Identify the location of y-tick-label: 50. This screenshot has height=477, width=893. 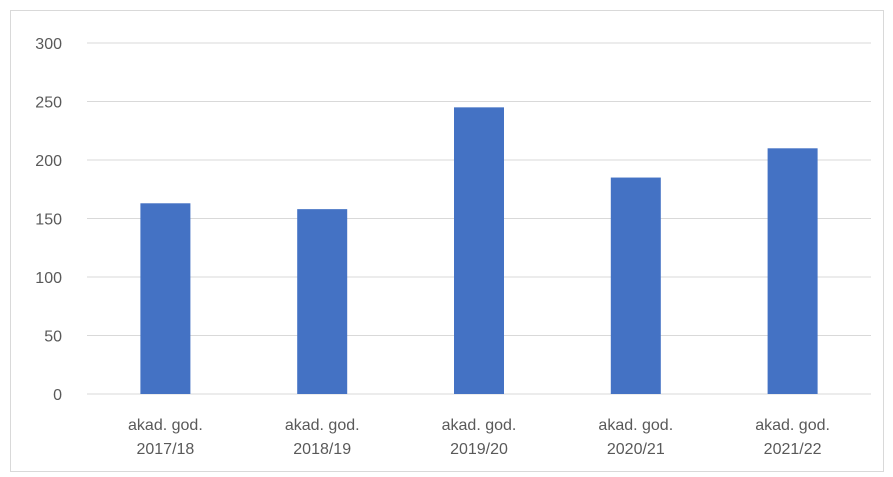
(53, 337).